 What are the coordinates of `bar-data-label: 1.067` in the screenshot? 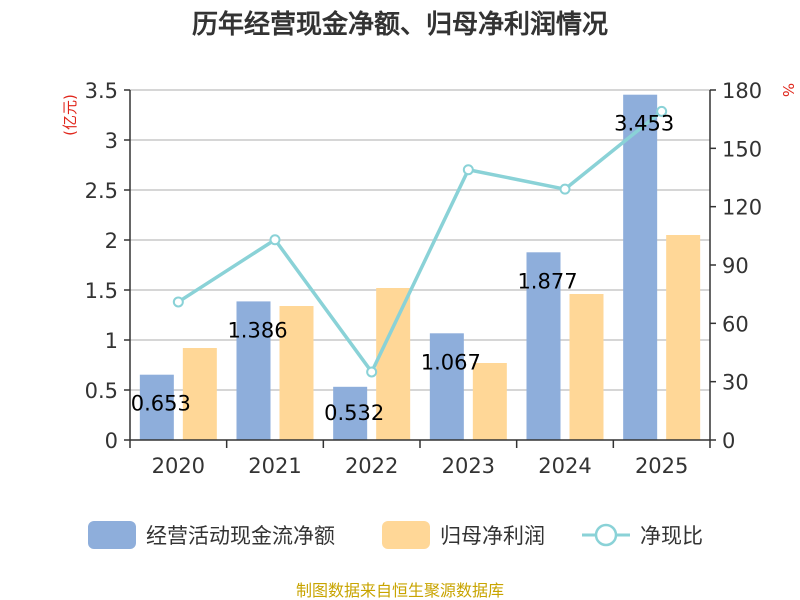 It's located at (451, 362).